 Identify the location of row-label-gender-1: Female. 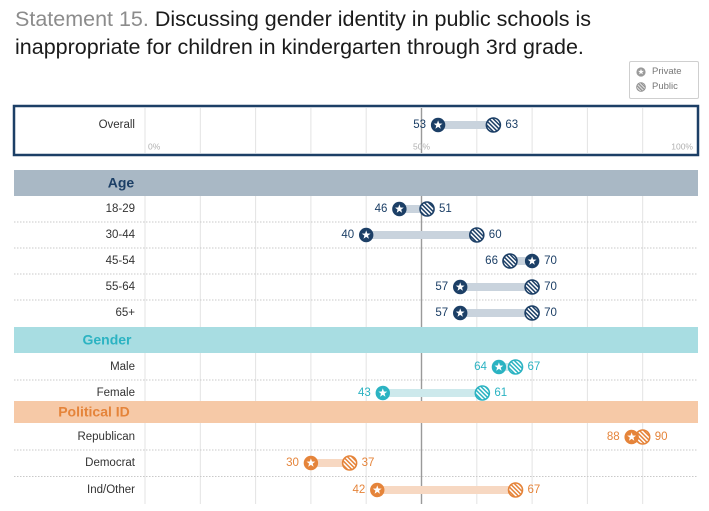
(116, 393).